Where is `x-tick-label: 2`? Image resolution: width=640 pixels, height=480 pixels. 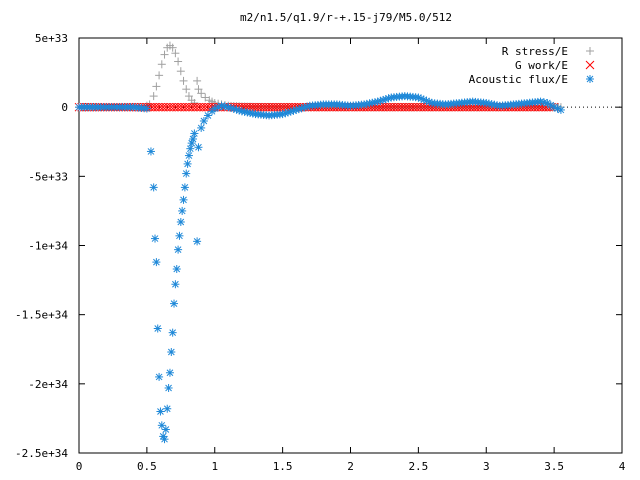
x-tick-label: 2 is located at coordinates (350, 466).